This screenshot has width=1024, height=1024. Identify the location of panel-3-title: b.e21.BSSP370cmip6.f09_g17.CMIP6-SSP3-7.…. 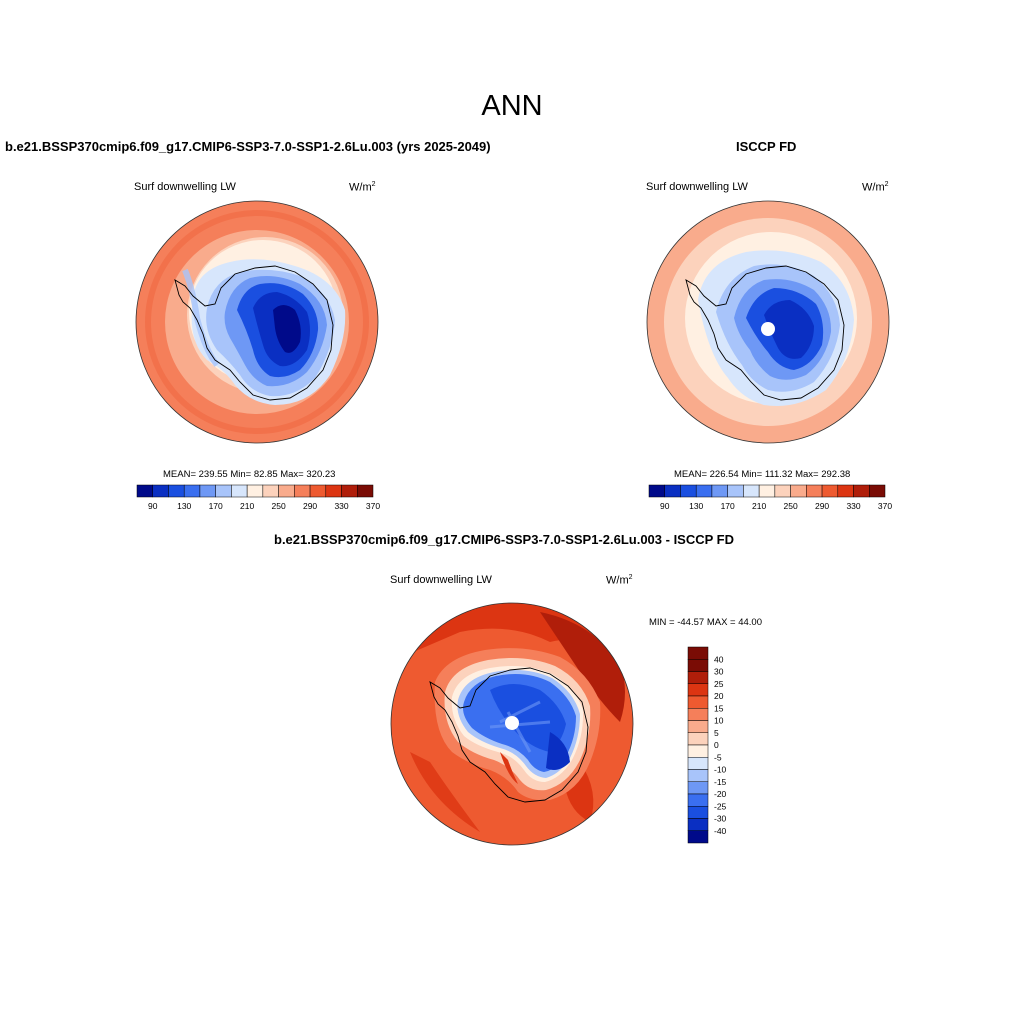
(504, 539).